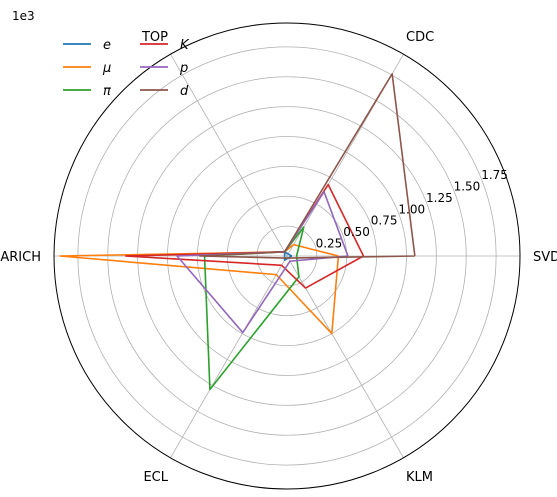 Image resolution: width=557 pixels, height=497 pixels. What do you see at coordinates (23, 16) in the screenshot?
I see `radial-scale-exponent: 1e3` at bounding box center [23, 16].